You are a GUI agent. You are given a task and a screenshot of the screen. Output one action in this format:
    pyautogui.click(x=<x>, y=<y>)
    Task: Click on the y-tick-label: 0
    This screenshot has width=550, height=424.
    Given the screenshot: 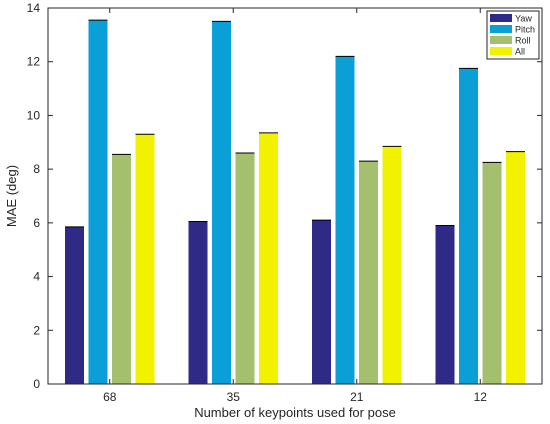 What is the action you would take?
    pyautogui.click(x=36, y=384)
    